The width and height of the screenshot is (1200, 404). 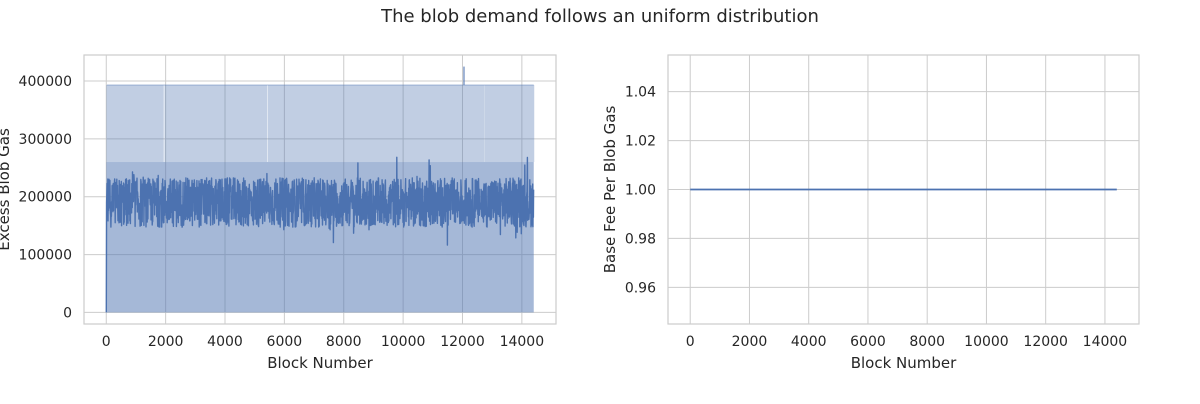 What do you see at coordinates (45, 256) in the screenshot?
I see `y-tick-label: 100000` at bounding box center [45, 256].